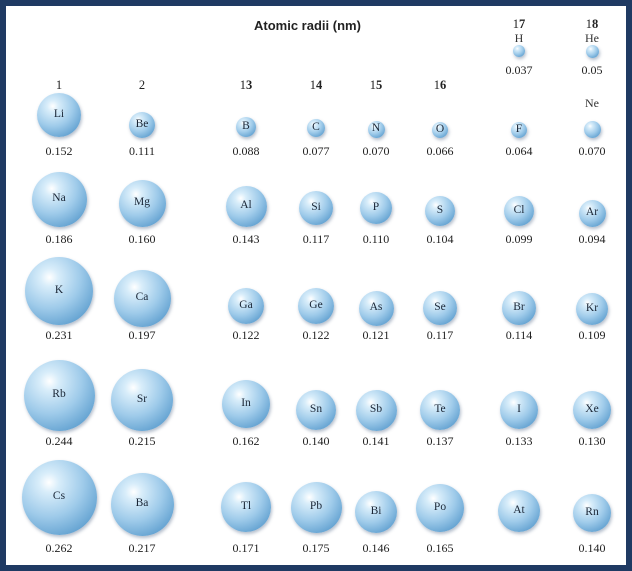 This screenshot has height=571, width=632. I want to click on atom-sphere-br: Br, so click(519, 308).